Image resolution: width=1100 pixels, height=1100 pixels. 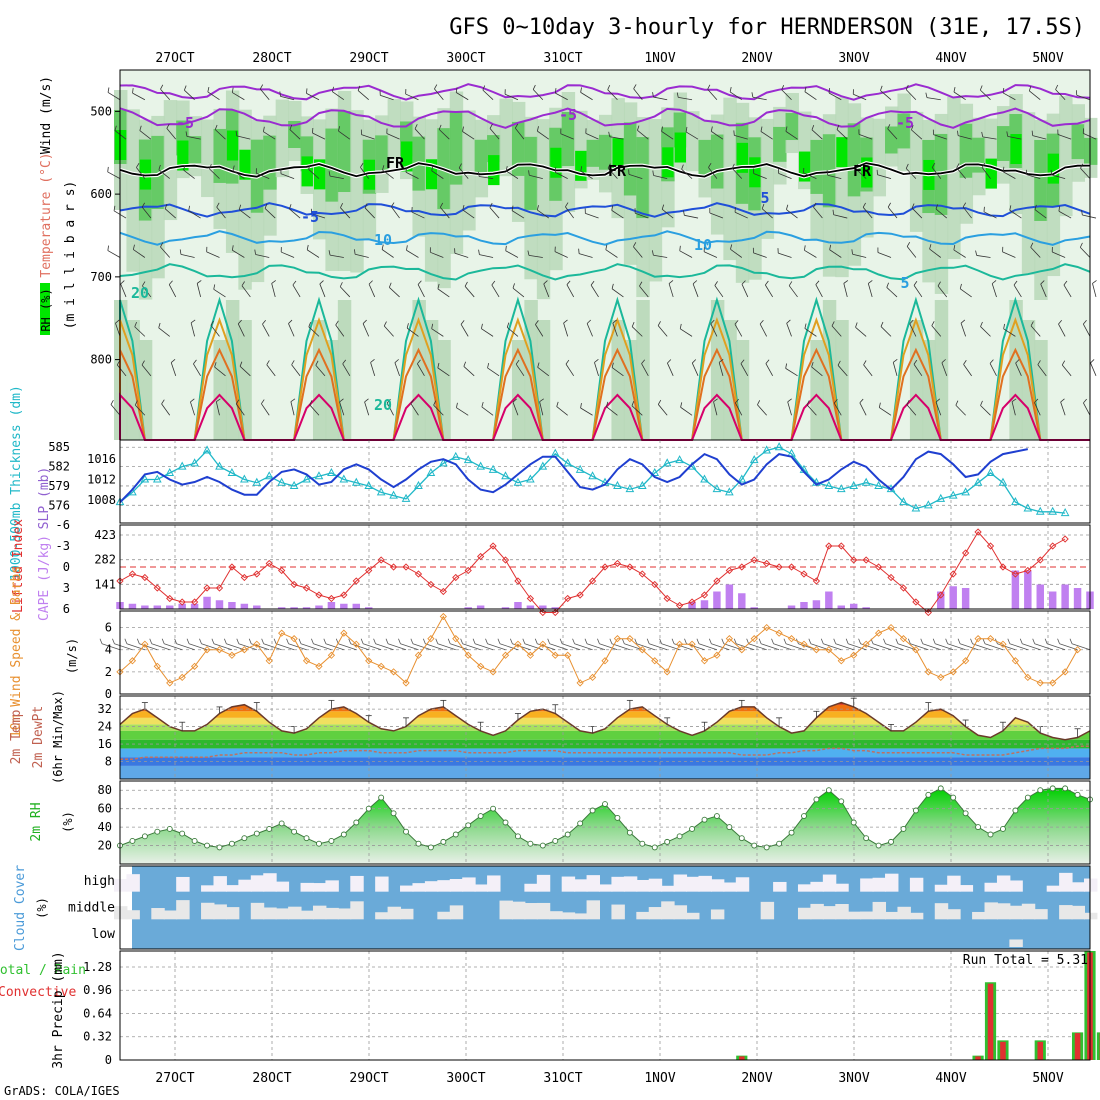 What do you see at coordinates (271, 1078) in the screenshot?
I see `date-label: 28OCT` at bounding box center [271, 1078].